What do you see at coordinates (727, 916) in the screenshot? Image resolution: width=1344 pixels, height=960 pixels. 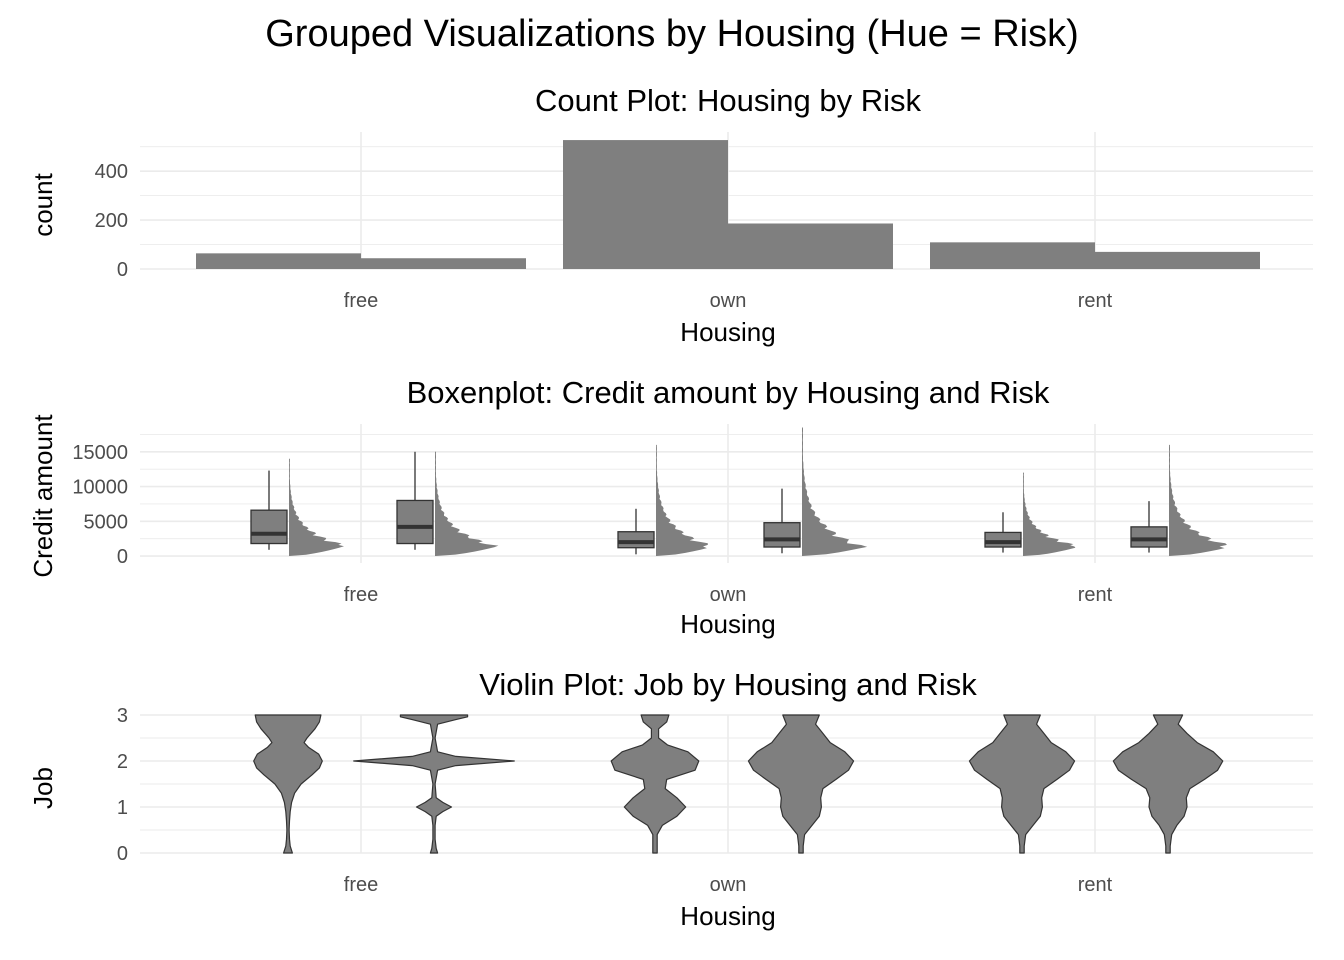 I see `violin-plot-xlabel: Housing` at bounding box center [727, 916].